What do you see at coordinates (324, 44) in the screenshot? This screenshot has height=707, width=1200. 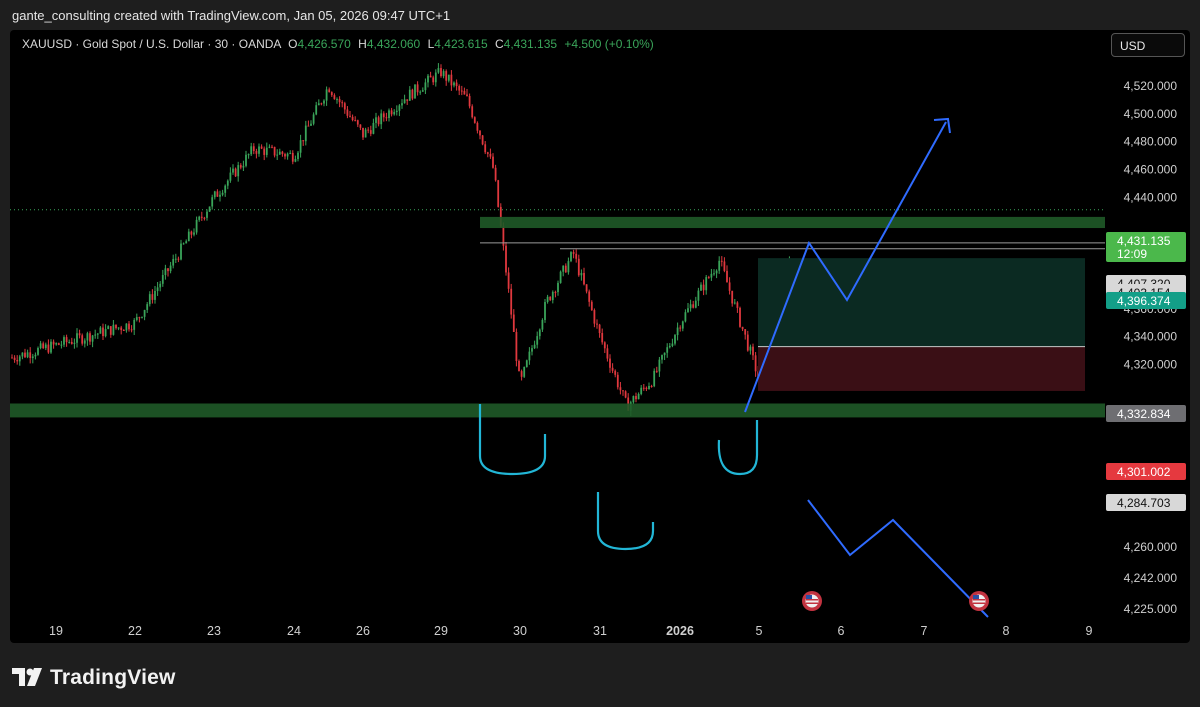 I see `open-value: 4,426.570` at bounding box center [324, 44].